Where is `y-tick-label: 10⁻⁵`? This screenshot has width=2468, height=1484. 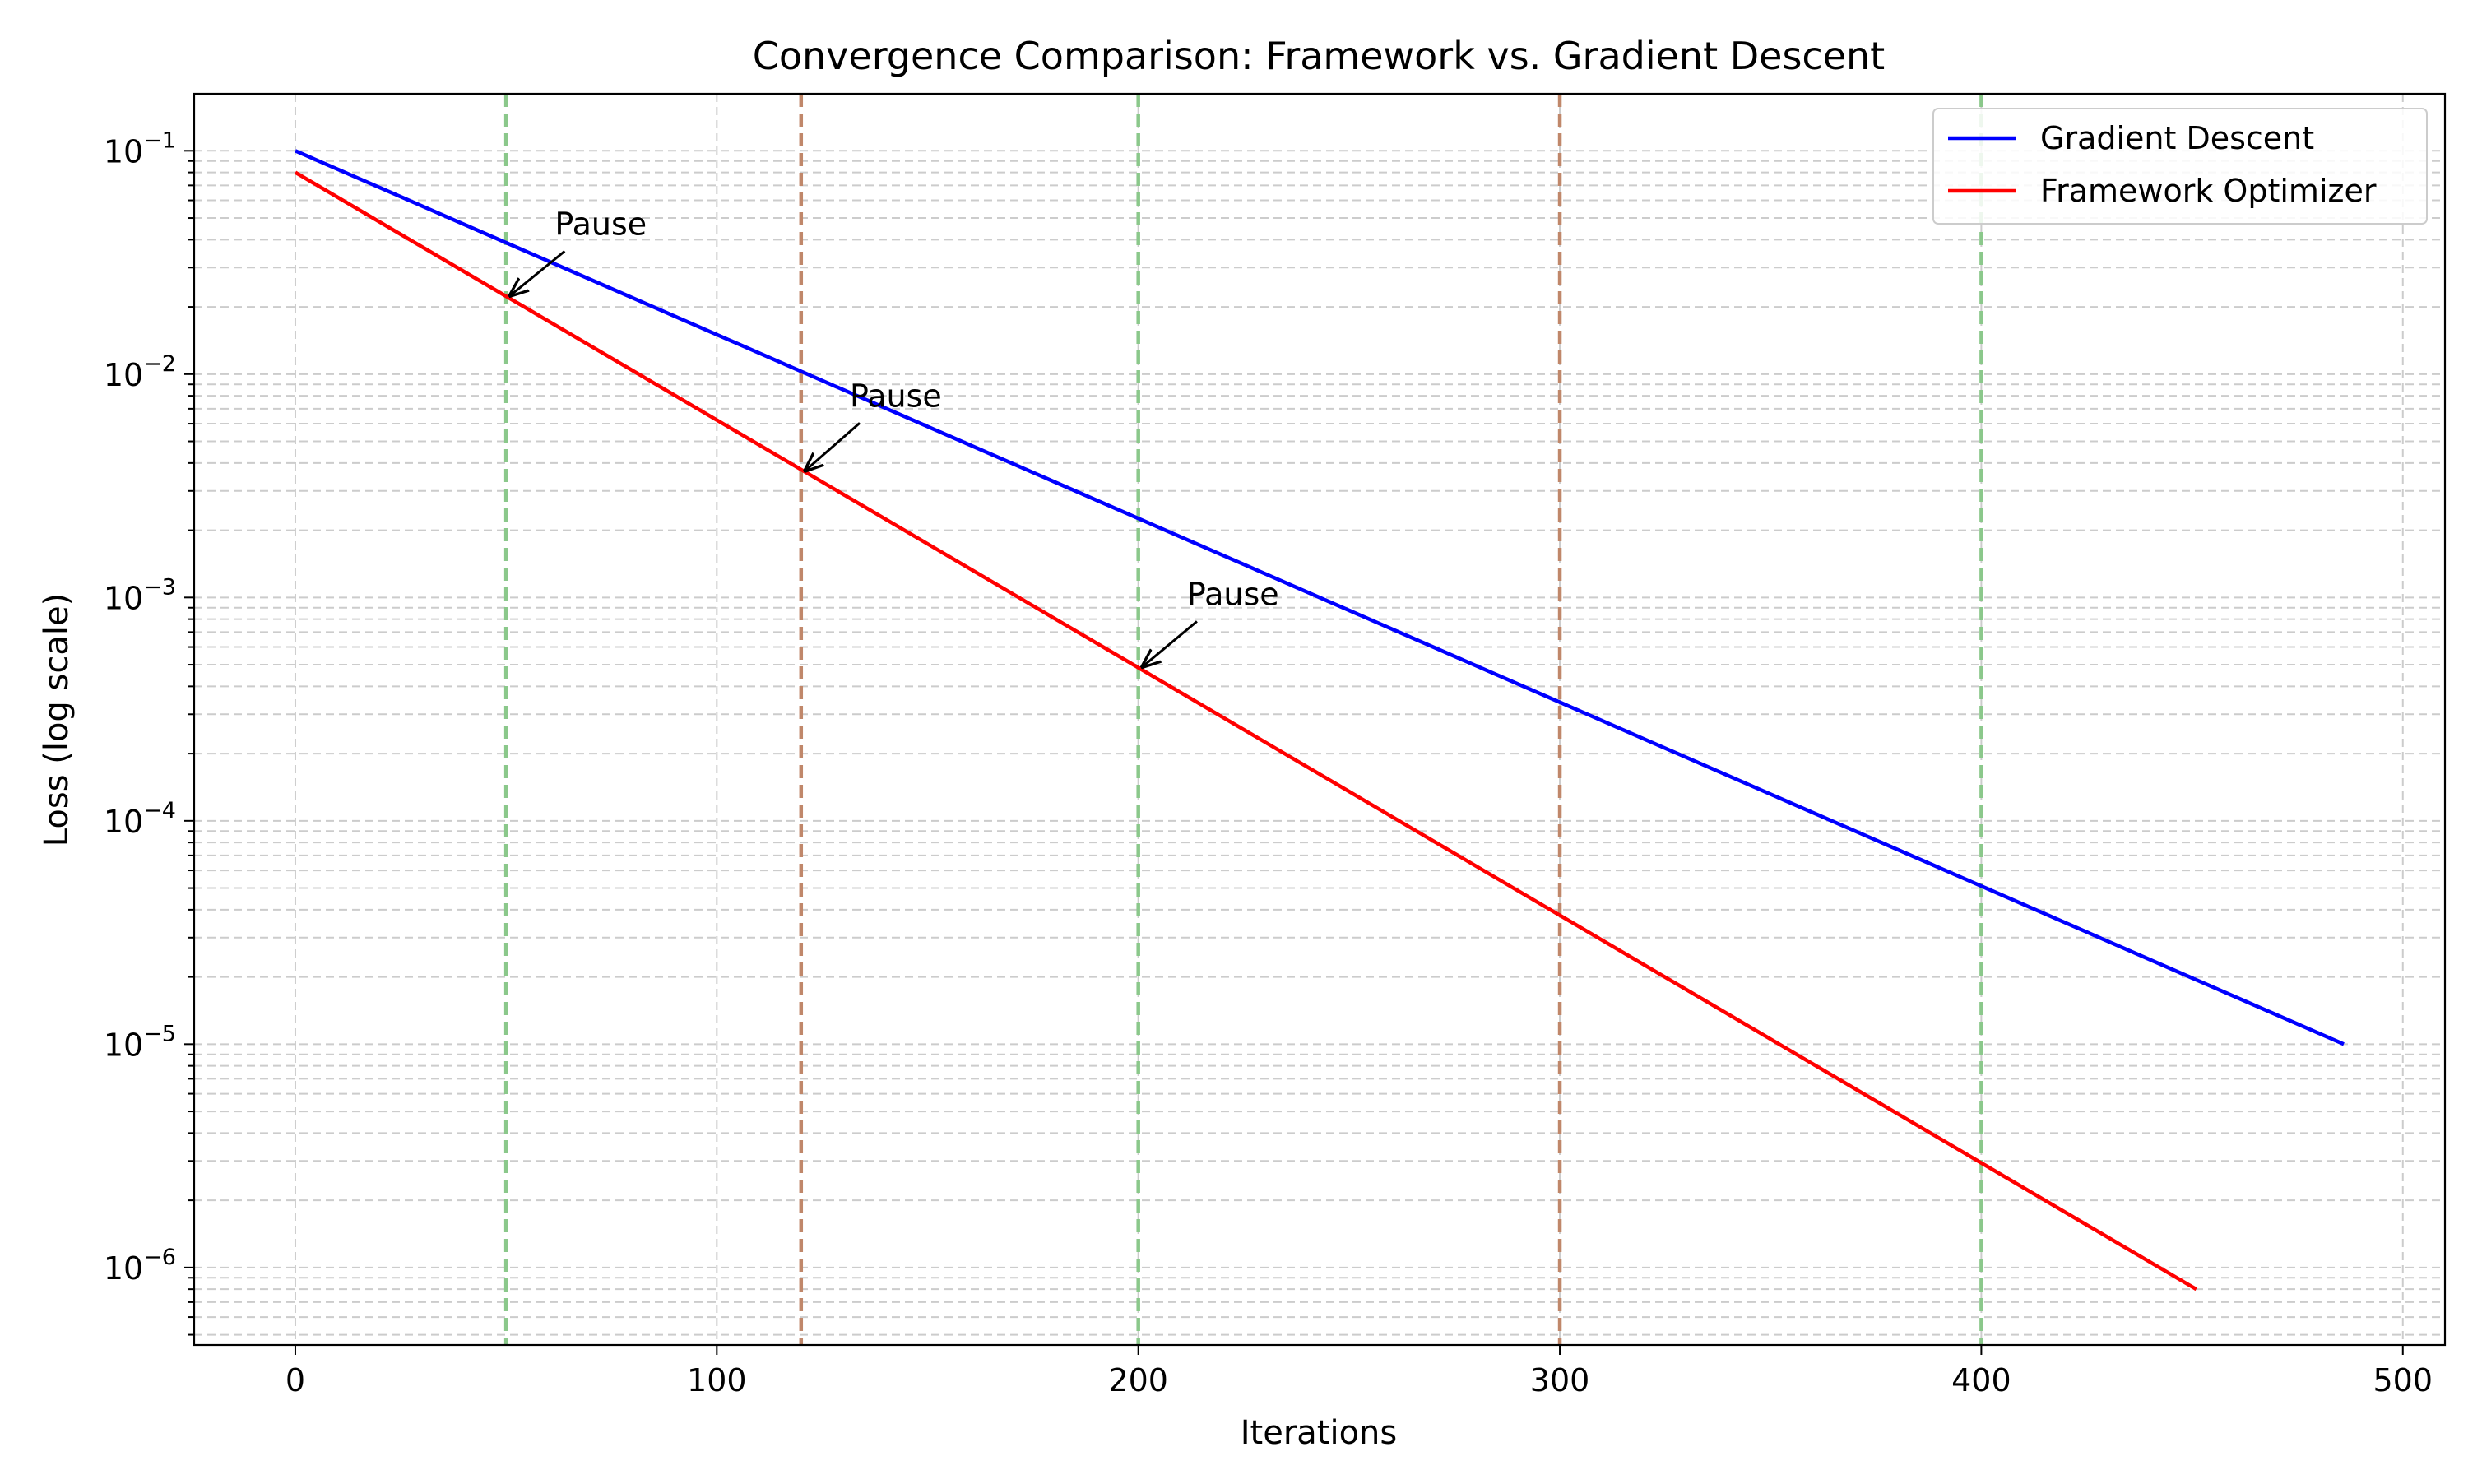 y-tick-label: 10⁻⁵ is located at coordinates (140, 1042).